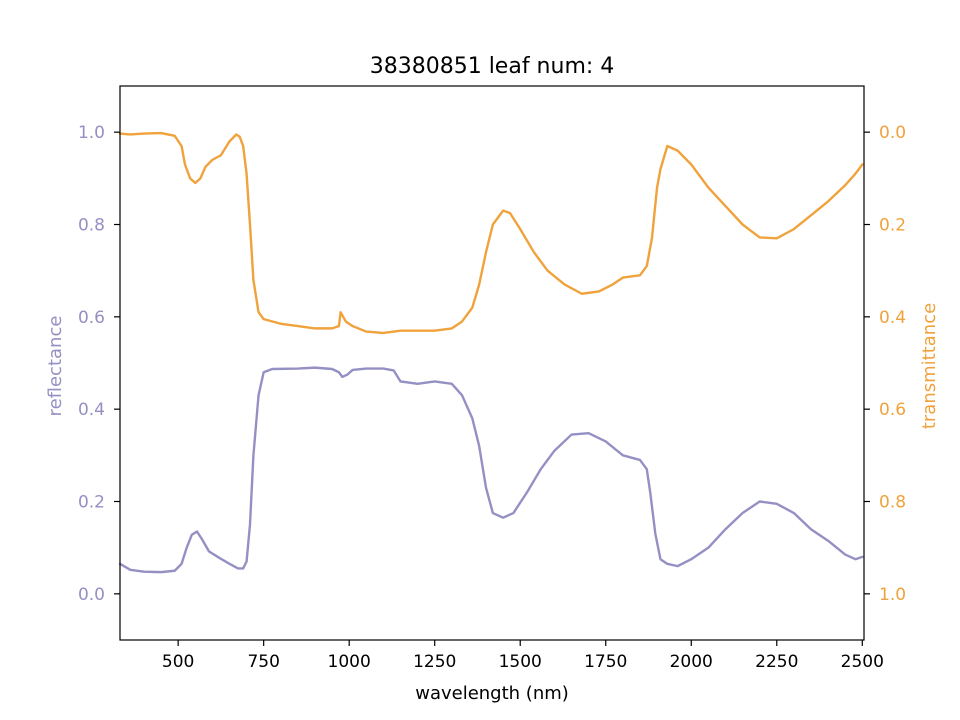  Describe the element at coordinates (892, 595) in the screenshot. I see `y-right-tick-label: 1.0` at that location.